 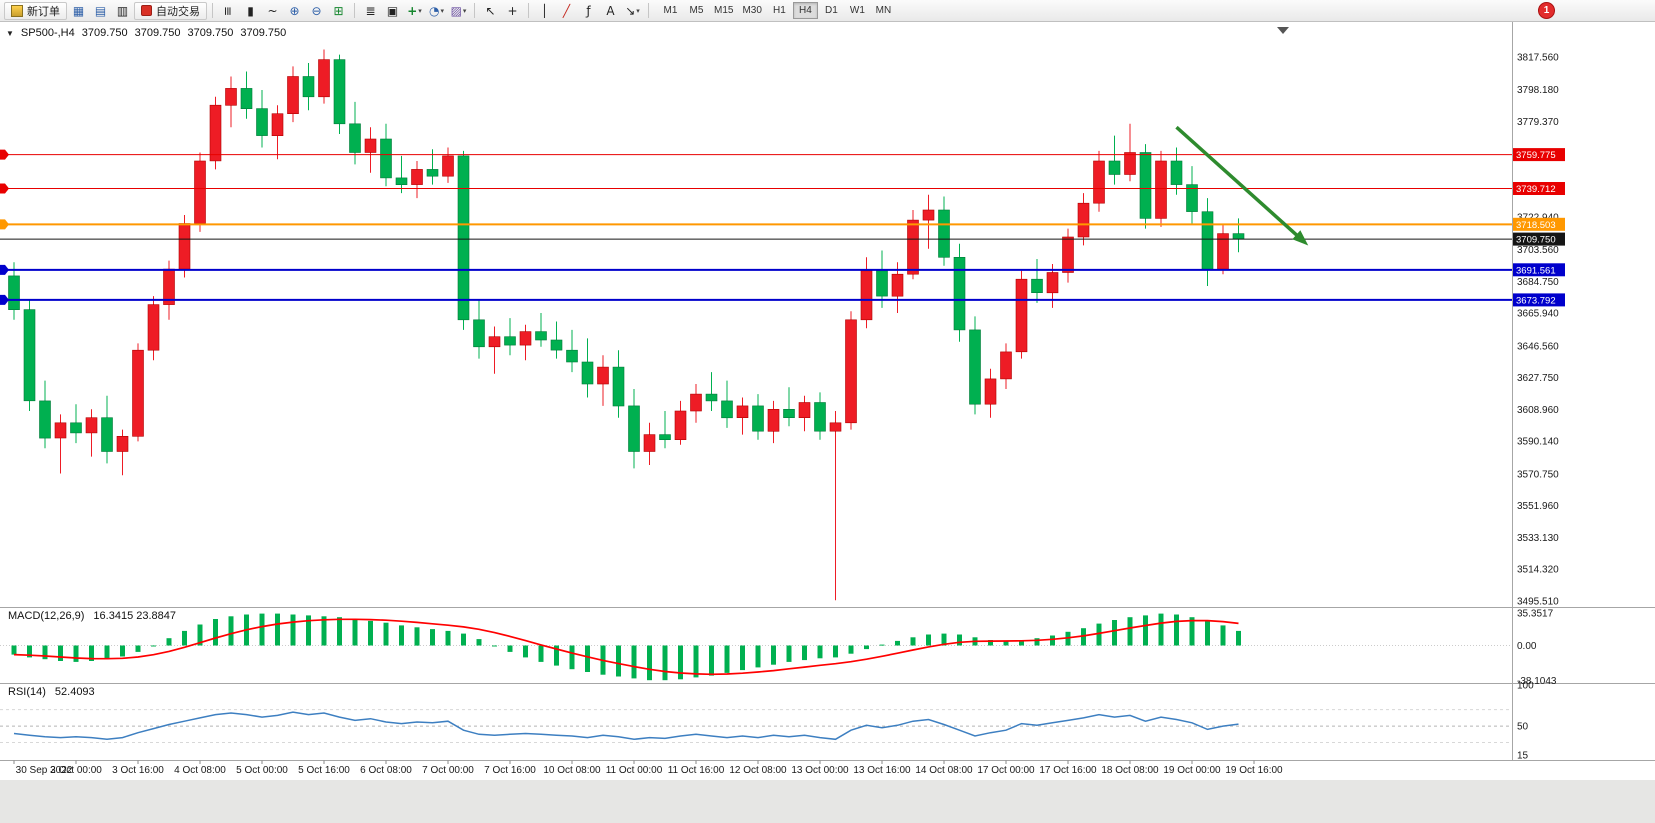 I want to click on price-axis-label: 3779.370, so click(x=1538, y=122).